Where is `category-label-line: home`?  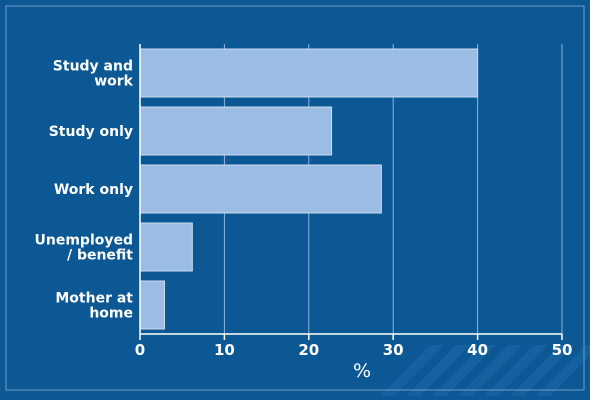 category-label-line: home is located at coordinates (111, 314).